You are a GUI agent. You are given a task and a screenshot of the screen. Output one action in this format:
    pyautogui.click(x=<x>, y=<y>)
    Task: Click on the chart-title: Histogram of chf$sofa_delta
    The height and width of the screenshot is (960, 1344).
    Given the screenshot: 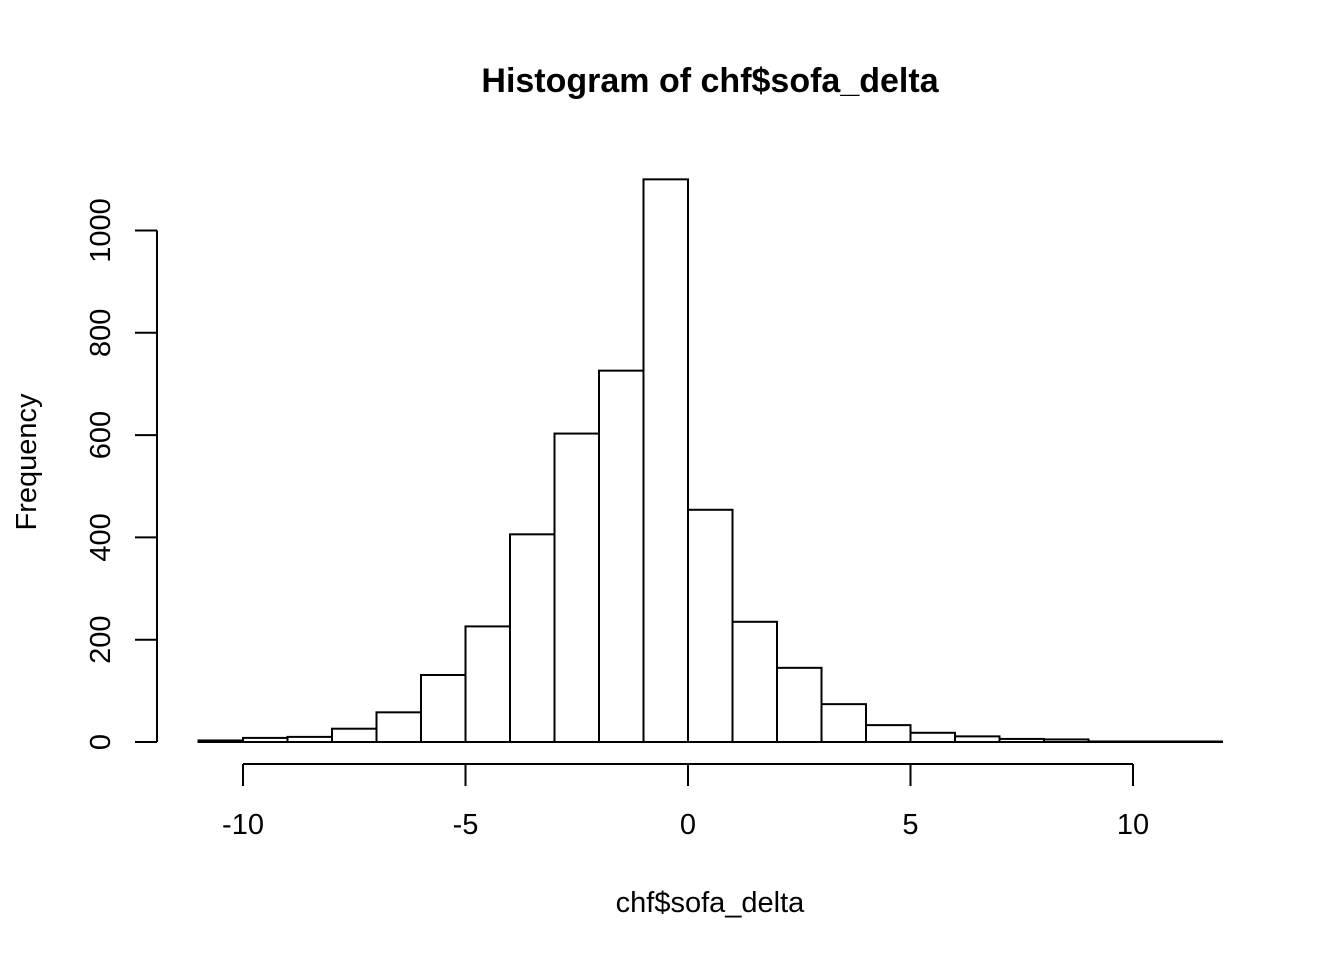 What is the action you would take?
    pyautogui.click(x=710, y=81)
    